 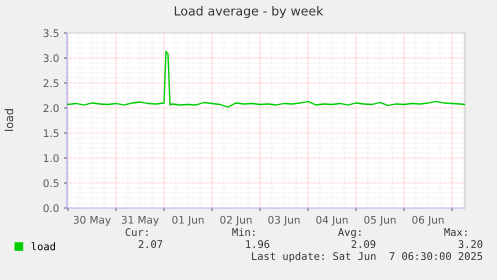 What do you see at coordinates (188, 221) in the screenshot?
I see `x-tick-label: 01 Jun` at bounding box center [188, 221].